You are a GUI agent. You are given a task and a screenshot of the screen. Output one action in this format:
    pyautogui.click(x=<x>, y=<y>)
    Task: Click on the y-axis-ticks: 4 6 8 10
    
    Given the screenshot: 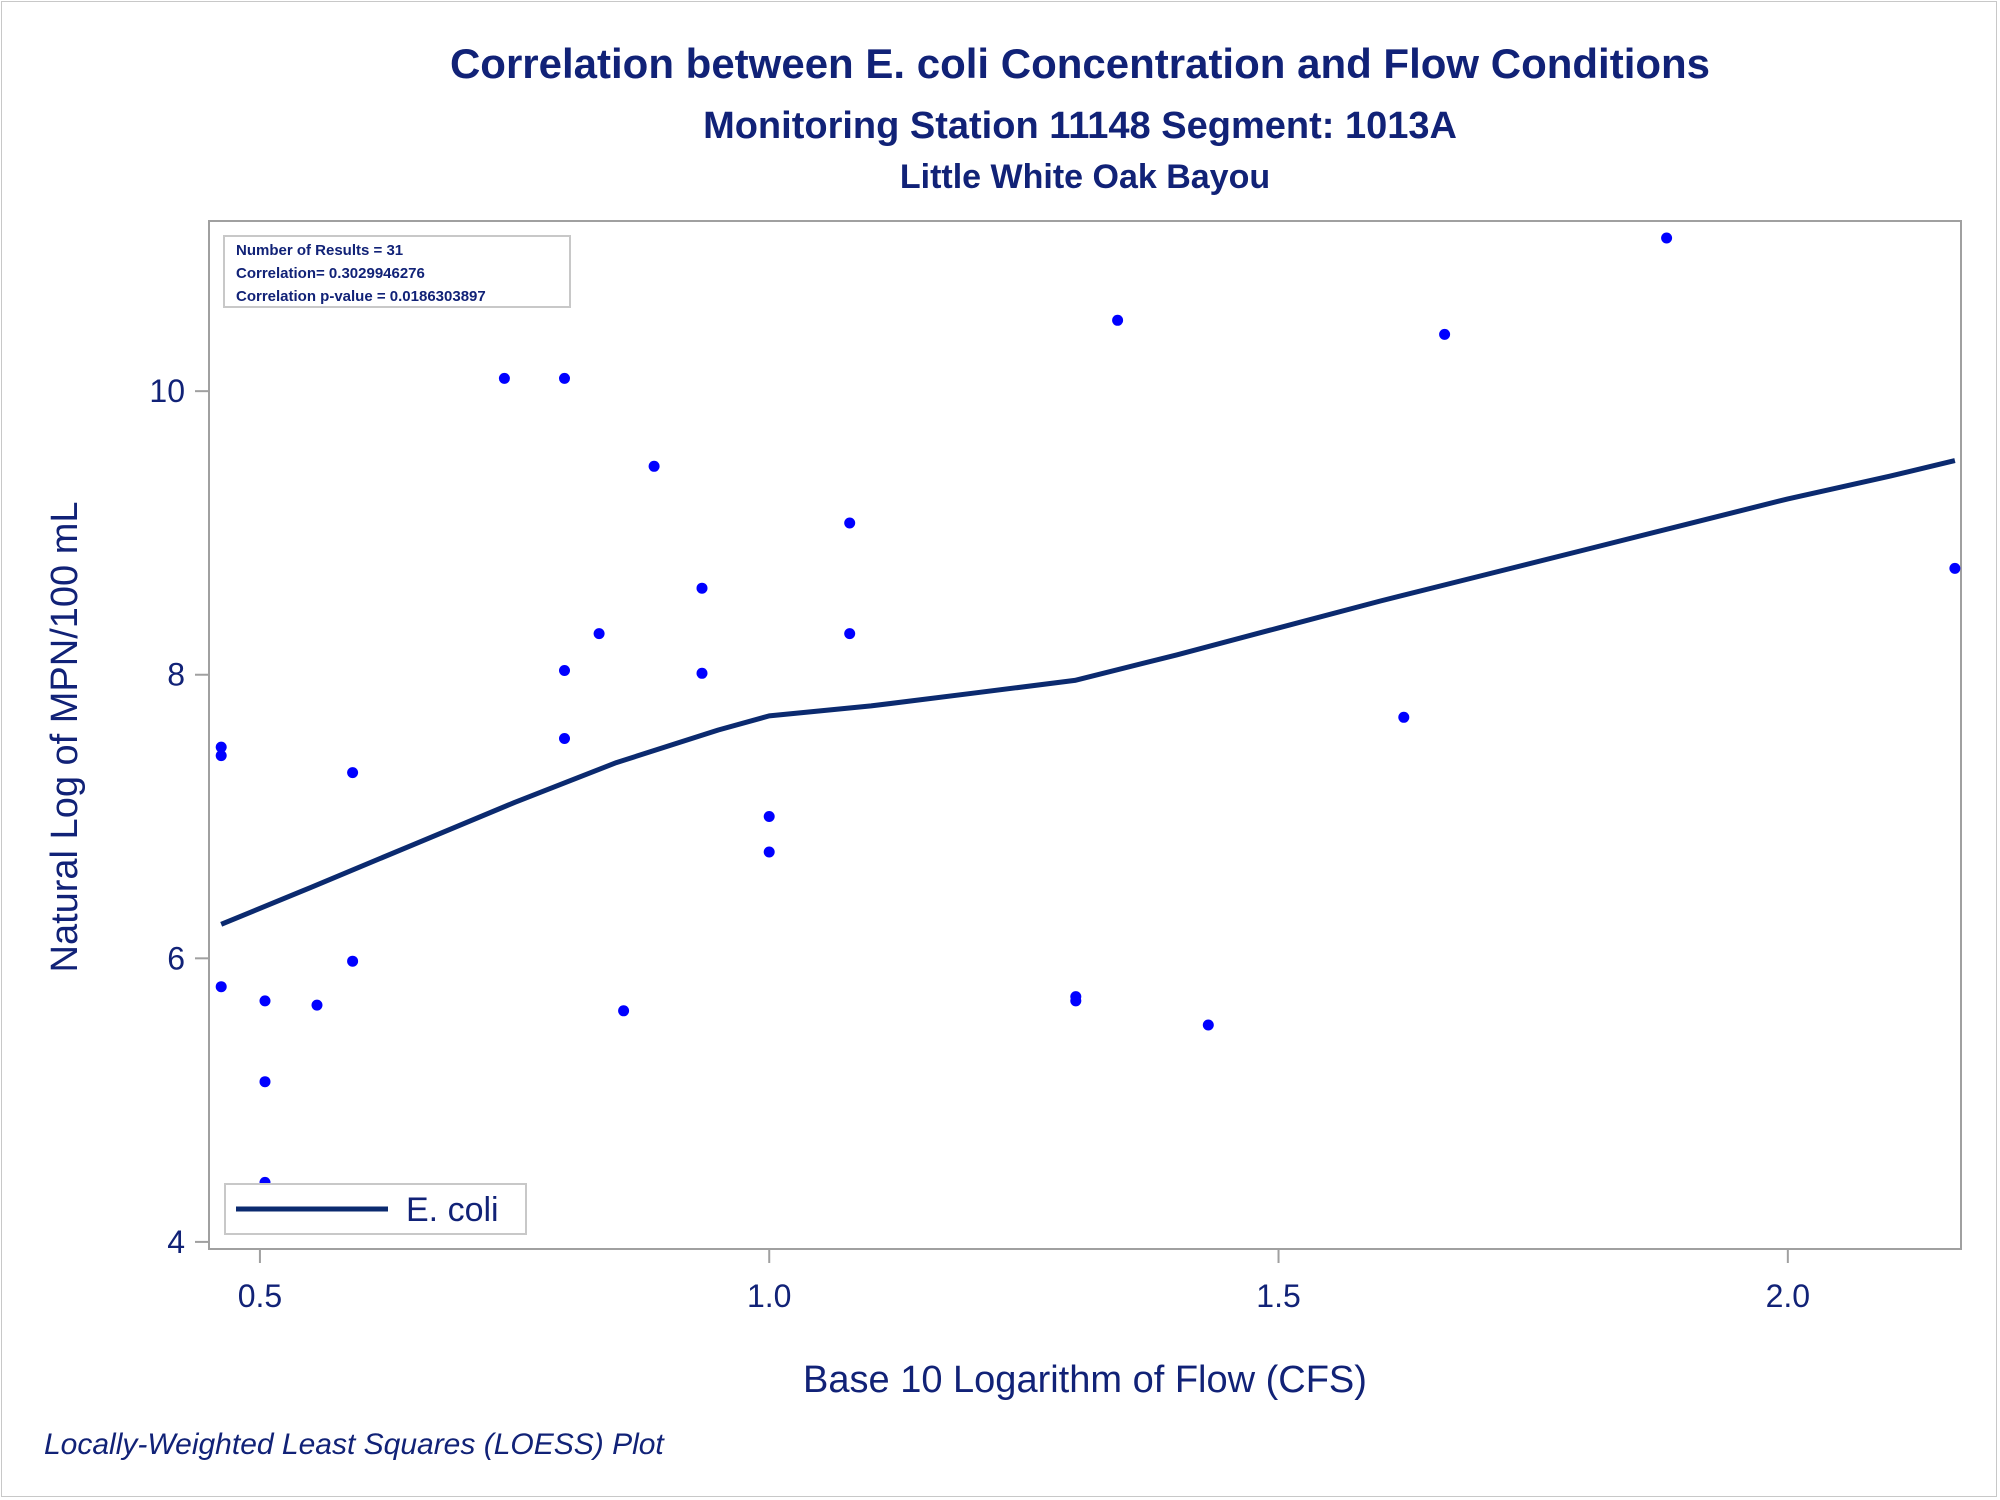 What is the action you would take?
    pyautogui.click(x=179, y=816)
    